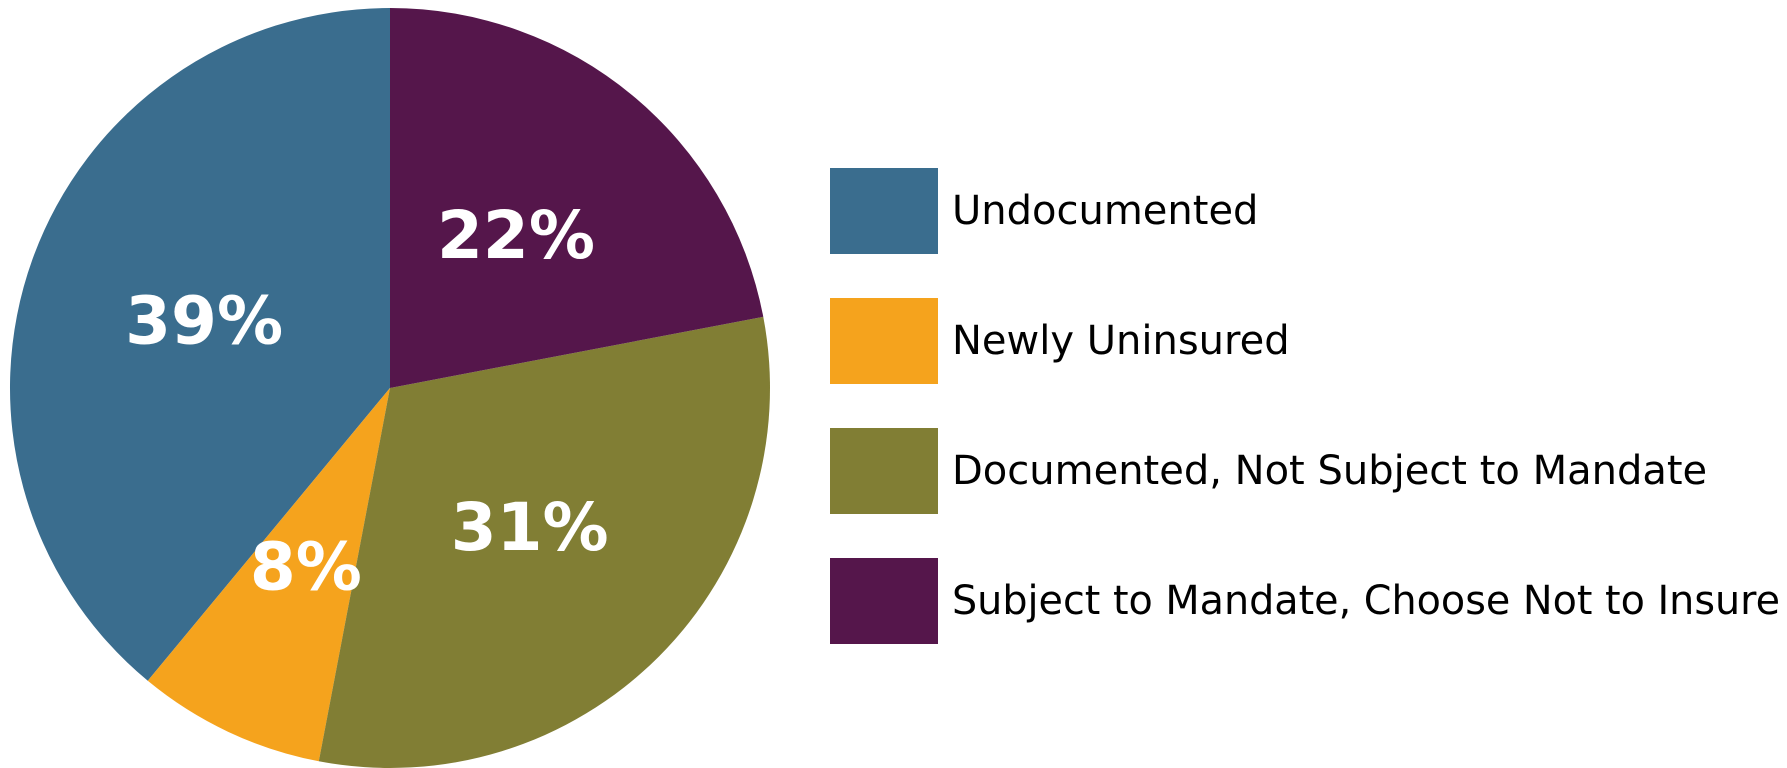 Image resolution: width=1787 pixels, height=768 pixels. I want to click on legend-label-newly-uninsured: Newly Uninsured, so click(1121, 341).